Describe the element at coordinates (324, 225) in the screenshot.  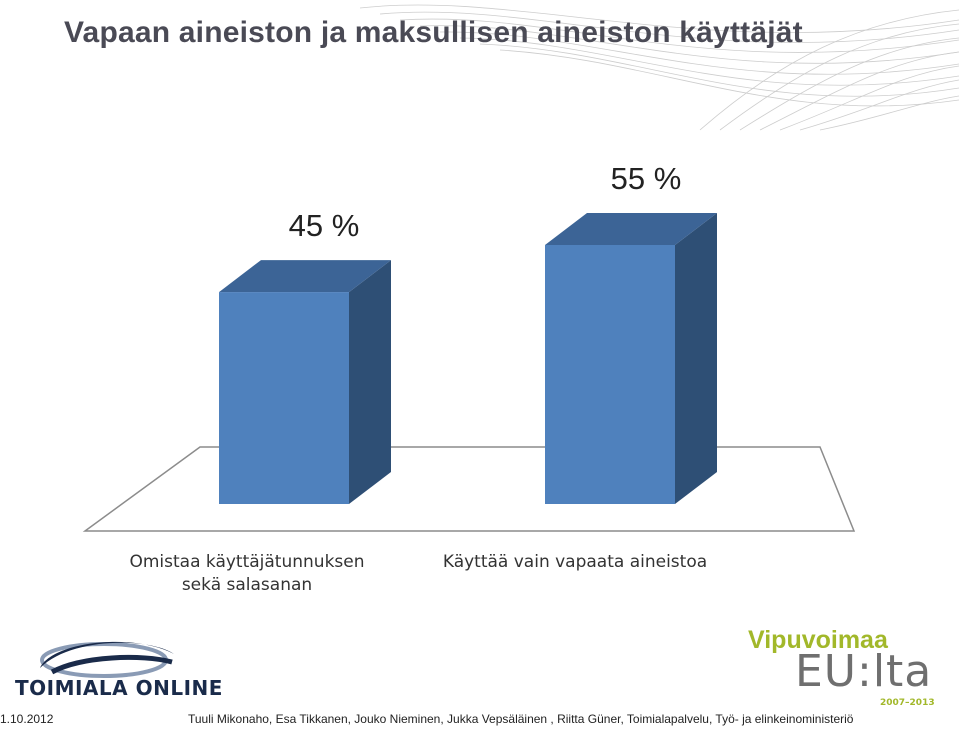
I see `data-label: 45 %` at that location.